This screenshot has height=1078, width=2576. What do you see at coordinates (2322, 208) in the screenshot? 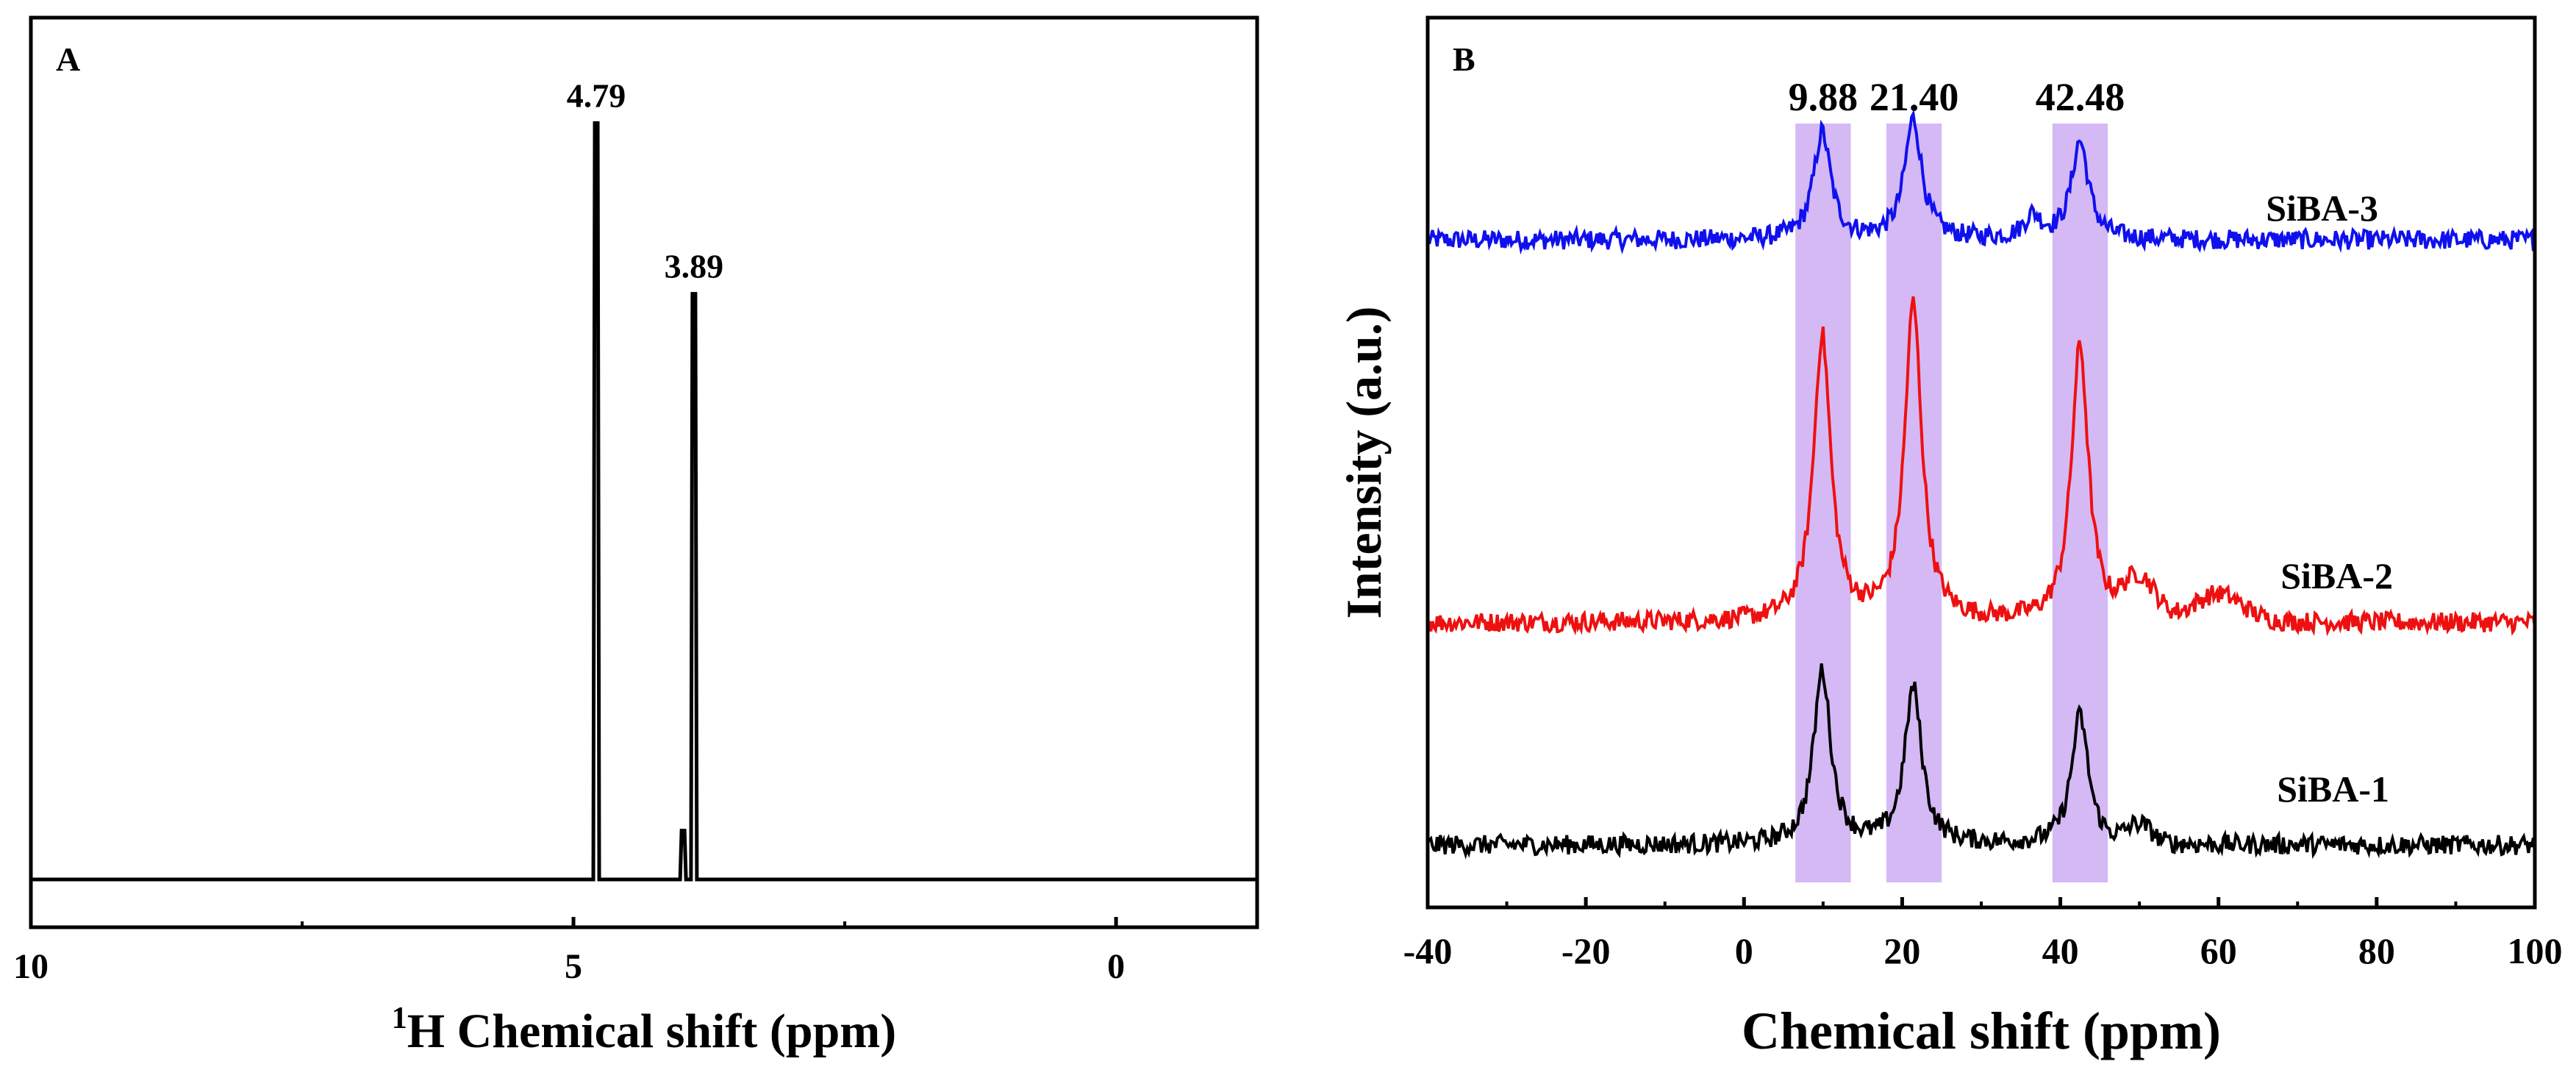
I see `series-label: SiBA-3` at bounding box center [2322, 208].